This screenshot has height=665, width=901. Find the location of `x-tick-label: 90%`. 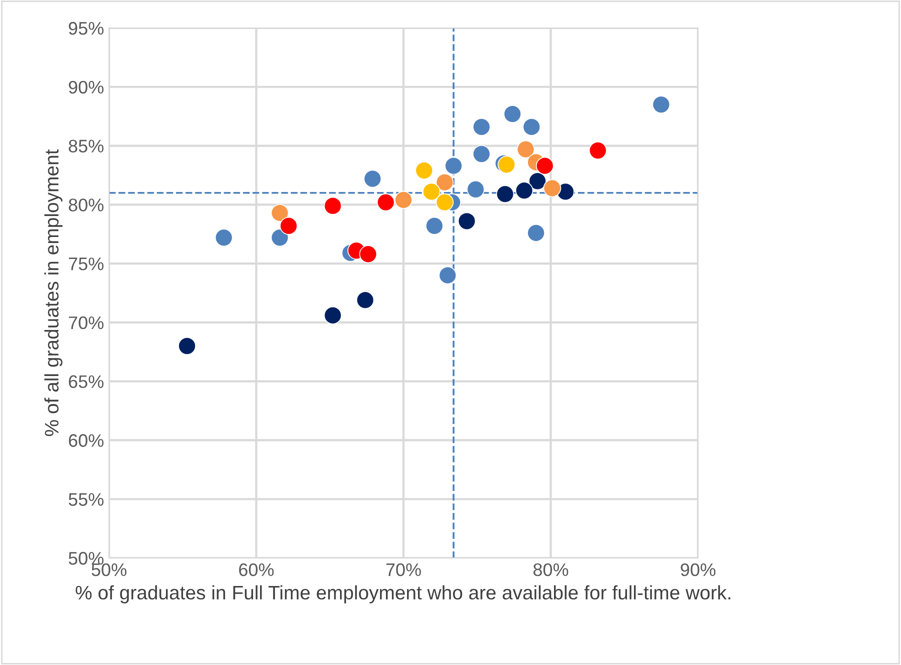

x-tick-label: 90% is located at coordinates (698, 569).